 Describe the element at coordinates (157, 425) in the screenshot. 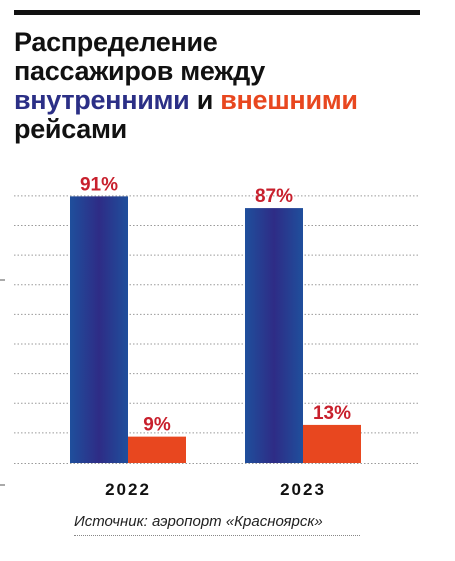

I see `value-label-international-2022: 9%` at that location.